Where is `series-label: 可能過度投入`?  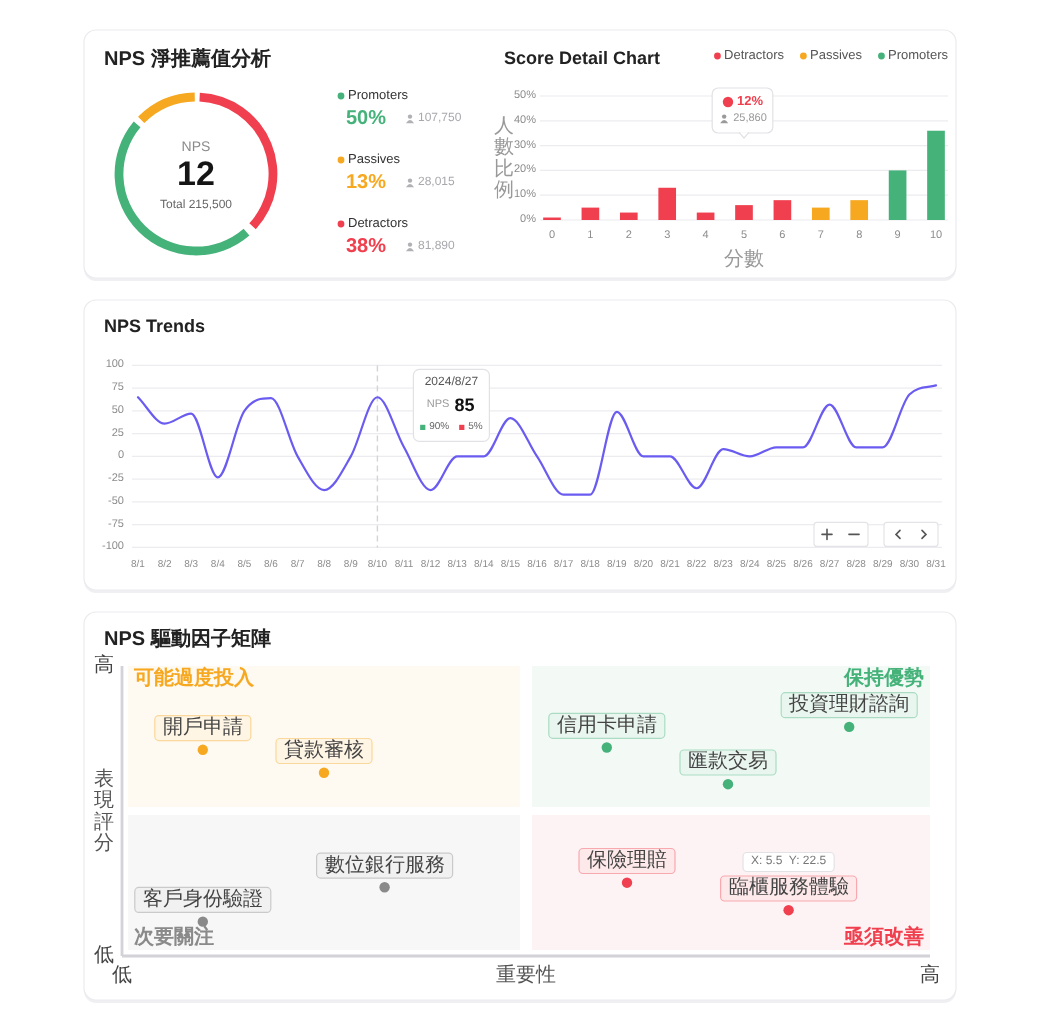
series-label: 可能過度投入 is located at coordinates (194, 679).